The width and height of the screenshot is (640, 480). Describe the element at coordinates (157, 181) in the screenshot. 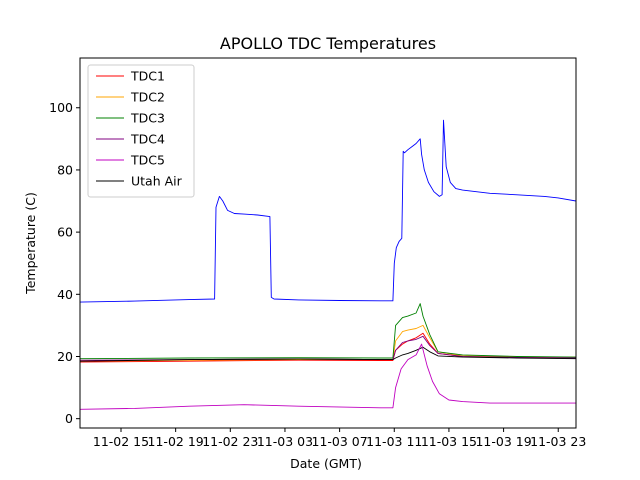

I see `legend-label: Utah Air` at that location.